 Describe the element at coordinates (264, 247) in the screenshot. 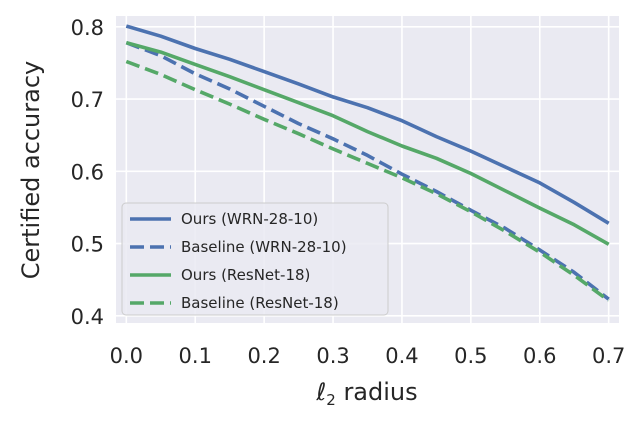

I see `legend-label-1: Baseline (WRN-28-10)` at that location.